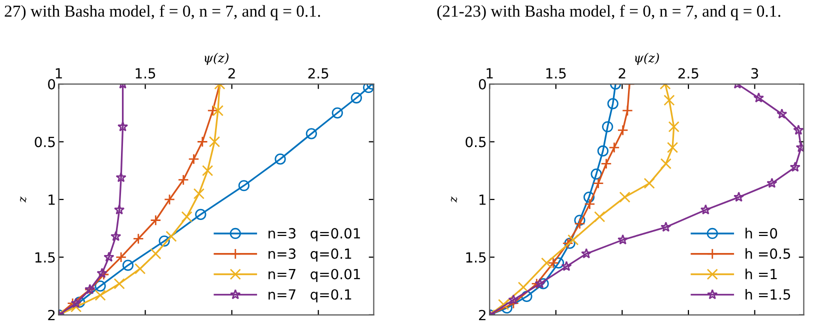 The width and height of the screenshot is (816, 327). I want to click on legend-label: n=3 q=0.1, so click(310, 255).